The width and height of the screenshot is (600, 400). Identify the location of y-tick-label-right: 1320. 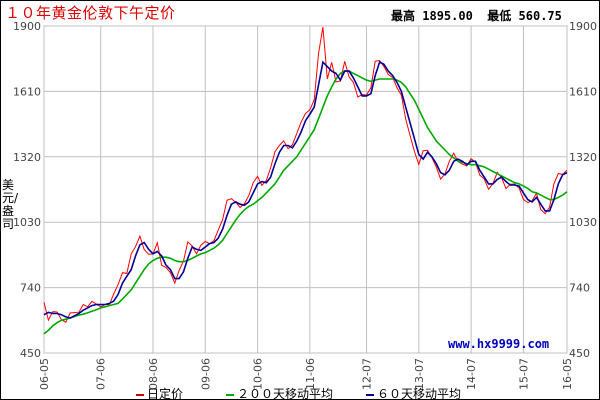
(583, 157).